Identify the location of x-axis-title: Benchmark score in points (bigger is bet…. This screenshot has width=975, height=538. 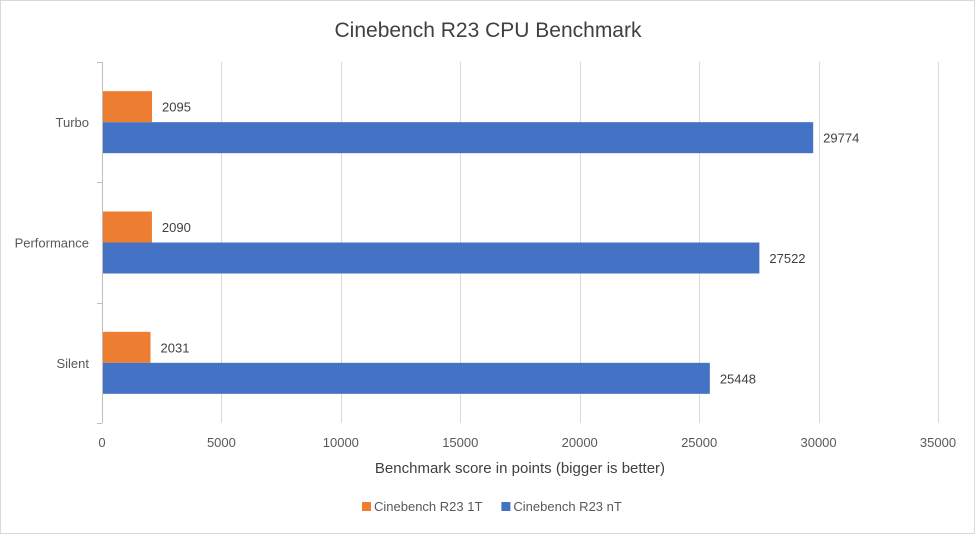
(520, 468).